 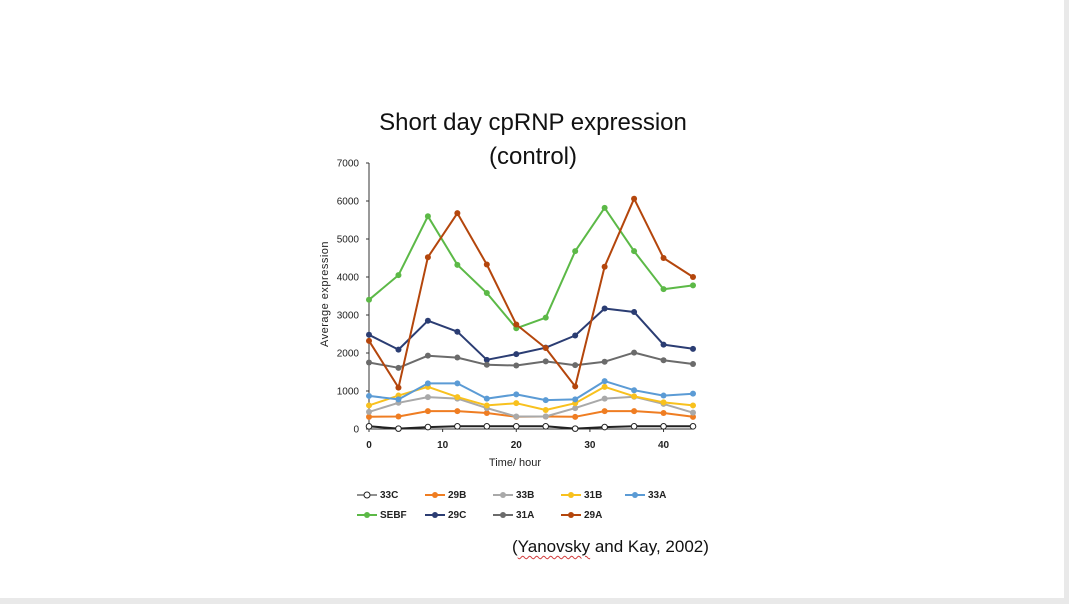 What do you see at coordinates (533, 122) in the screenshot?
I see `chart-title-line-1: Short day cpRNP expression` at bounding box center [533, 122].